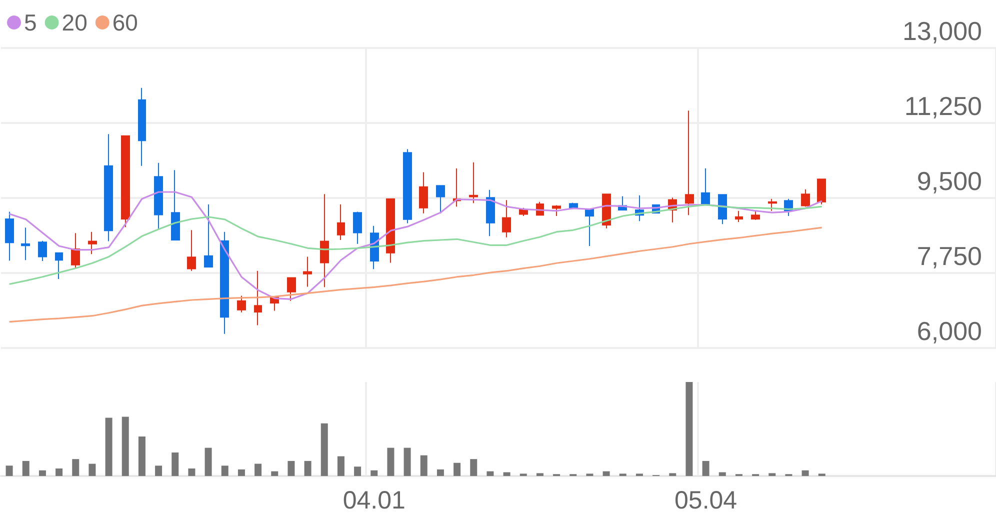  What do you see at coordinates (125, 23) in the screenshot?
I see `legend-label: 60` at bounding box center [125, 23].